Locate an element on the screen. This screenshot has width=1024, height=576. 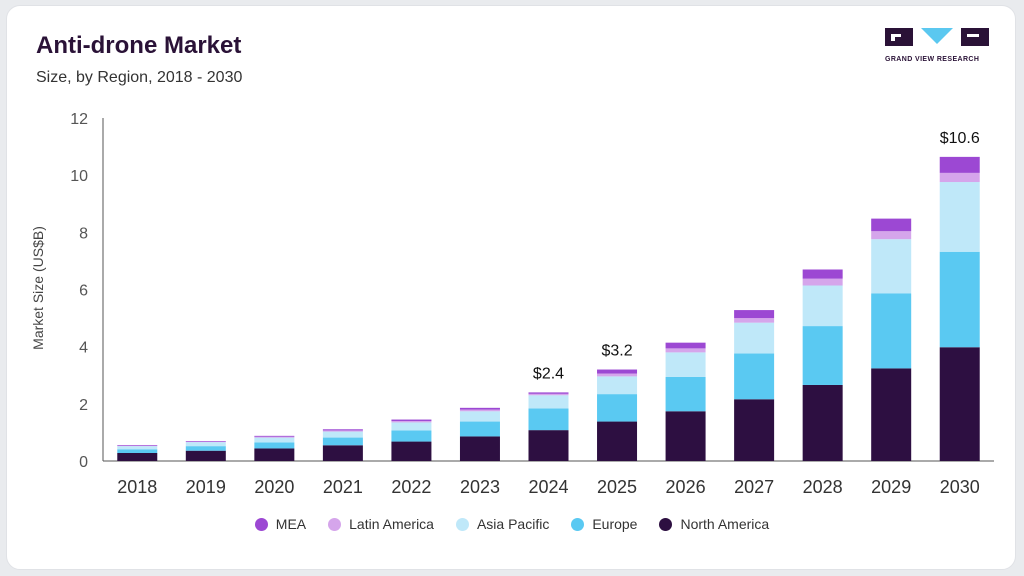
legend-label: North America is located at coordinates (725, 524).